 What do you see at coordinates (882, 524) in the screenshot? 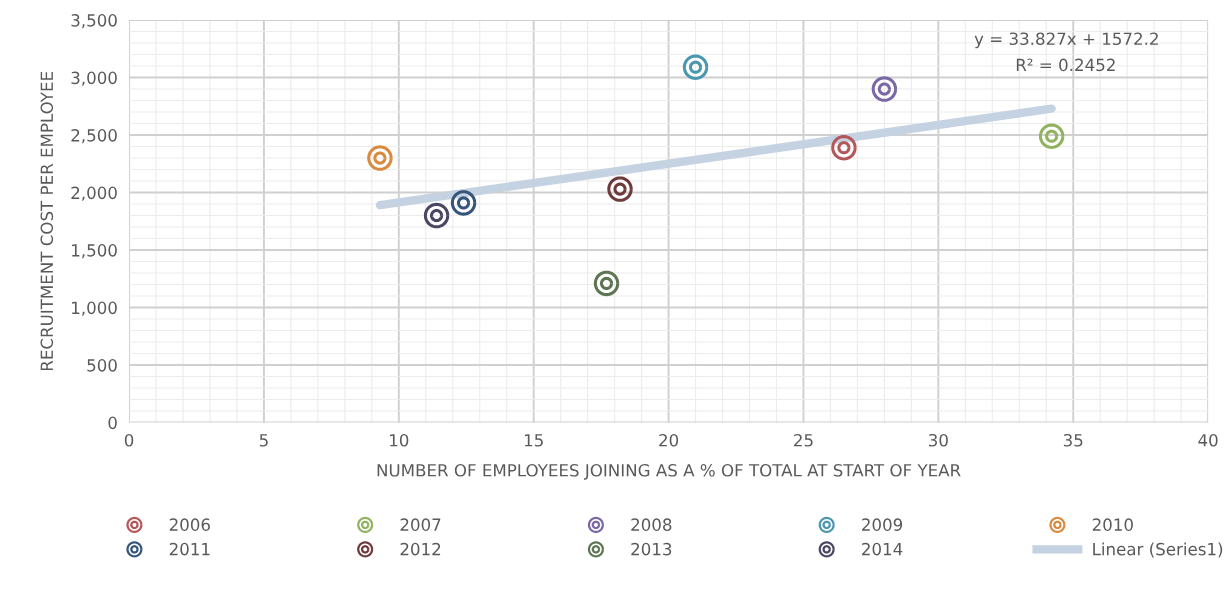
I see `legend-label: 2009` at bounding box center [882, 524].